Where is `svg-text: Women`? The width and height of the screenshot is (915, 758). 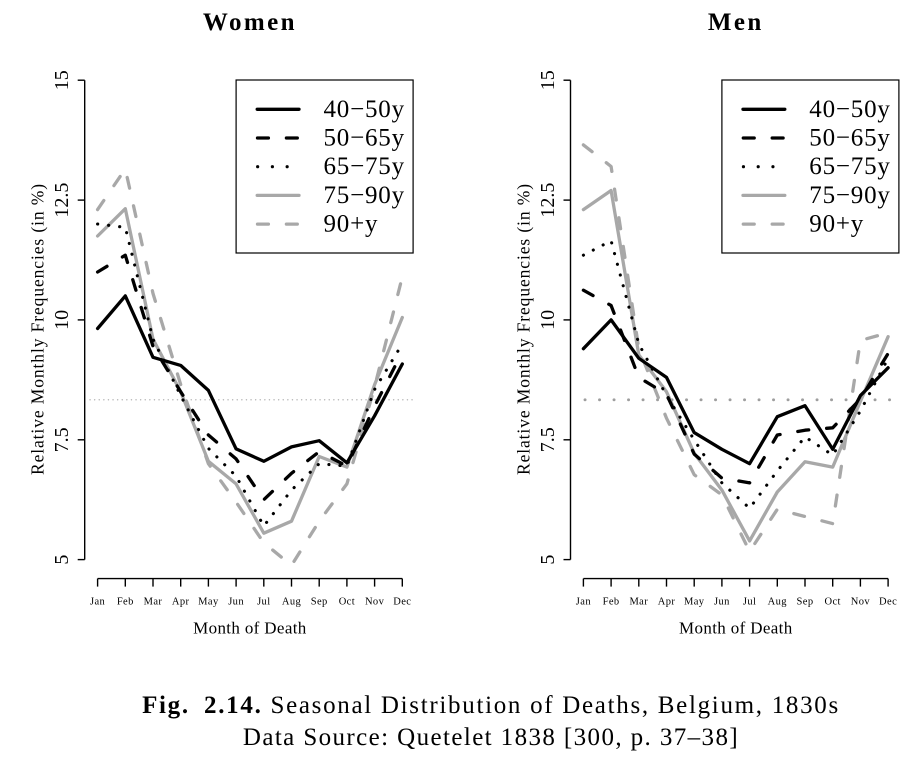
svg-text: Women is located at coordinates (250, 22).